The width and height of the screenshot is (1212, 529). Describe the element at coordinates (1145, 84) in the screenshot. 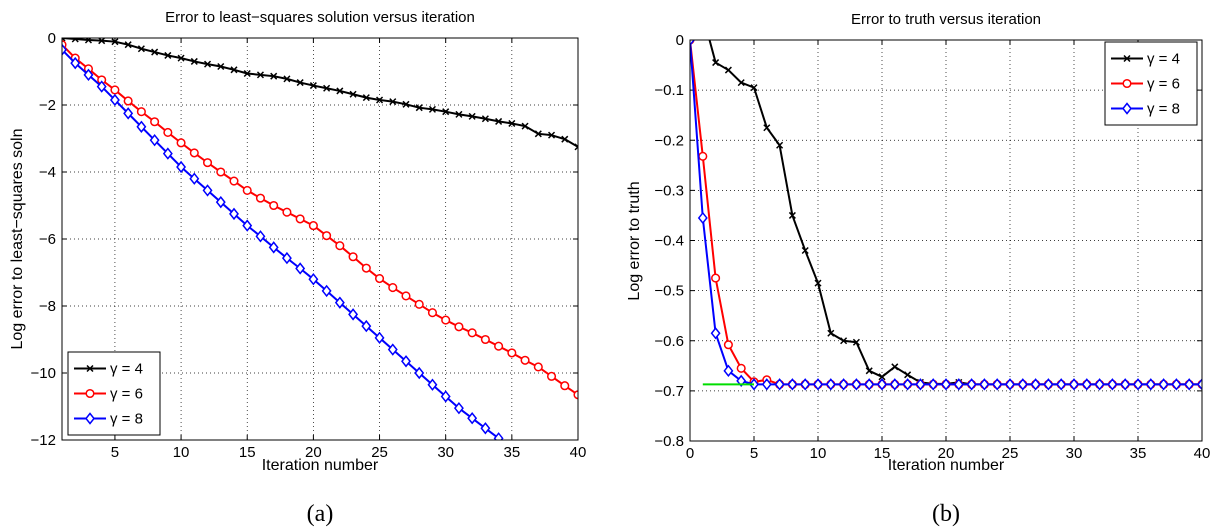

I see `legend-entry: γ = 6` at that location.